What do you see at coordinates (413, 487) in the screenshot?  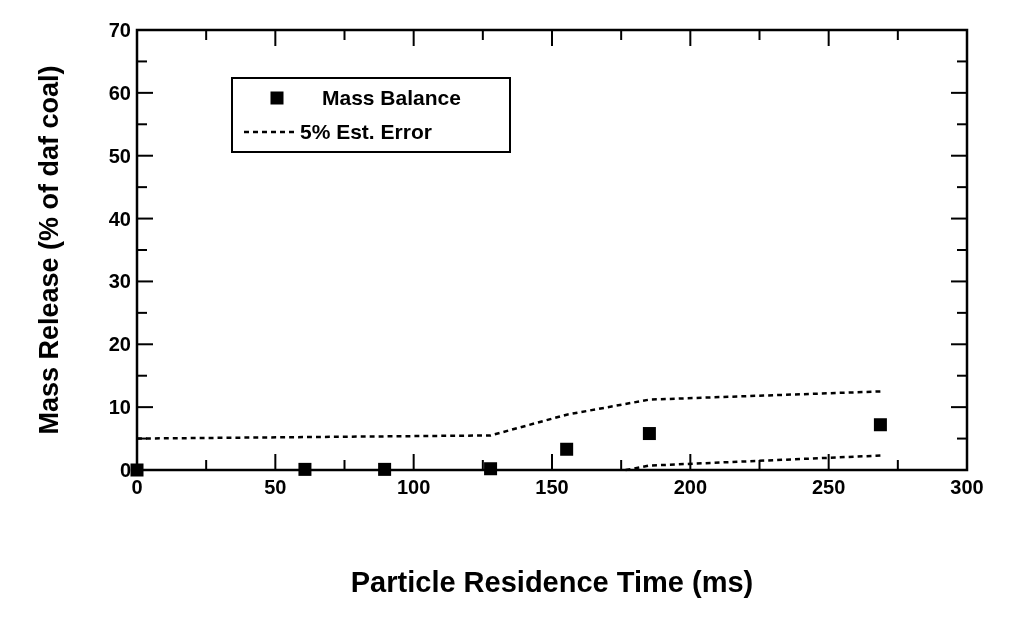 I see `x-tick-label: 100` at bounding box center [413, 487].